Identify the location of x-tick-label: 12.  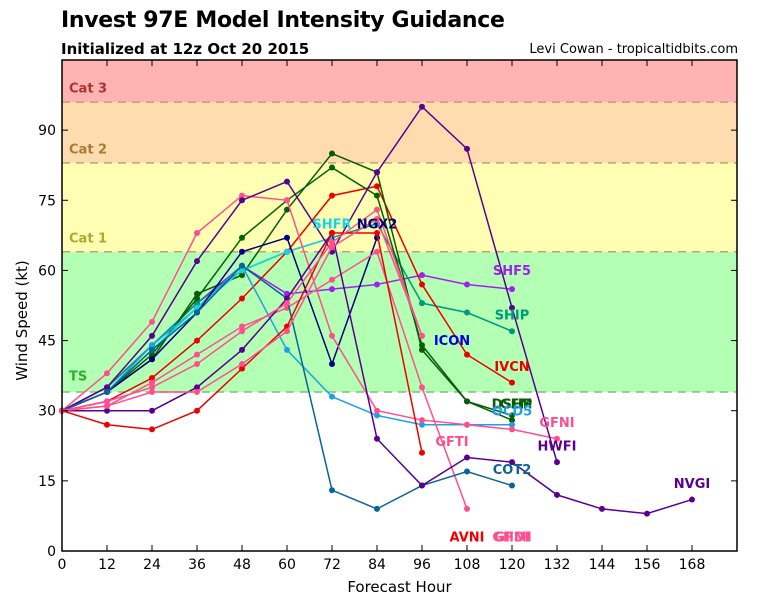
(107, 565).